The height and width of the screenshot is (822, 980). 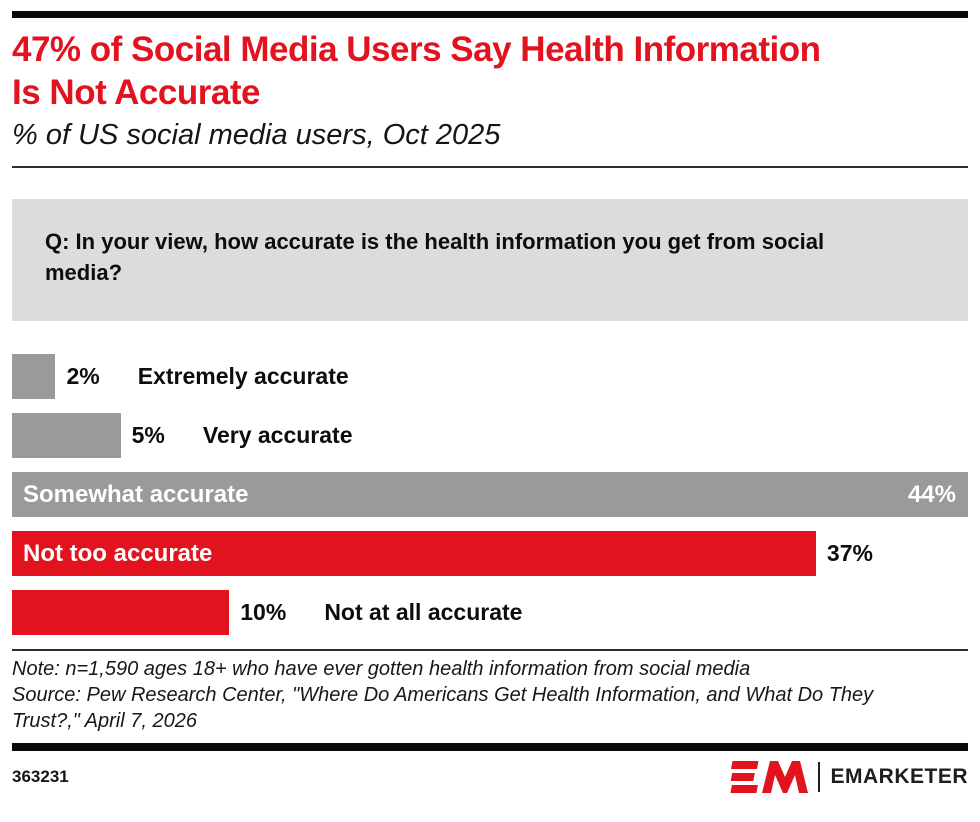 I want to click on em-logo-icon, so click(x=769, y=777).